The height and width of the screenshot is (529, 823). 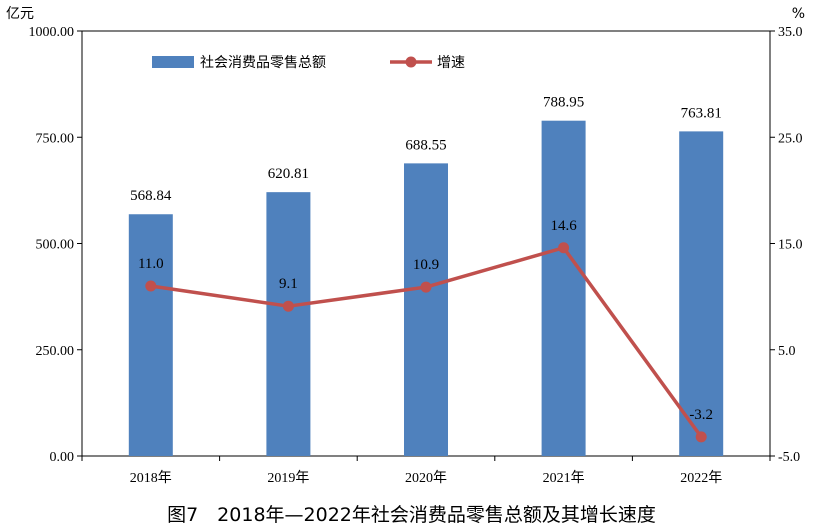 What do you see at coordinates (564, 478) in the screenshot?
I see `x-axis-tick-label: 2021年` at bounding box center [564, 478].